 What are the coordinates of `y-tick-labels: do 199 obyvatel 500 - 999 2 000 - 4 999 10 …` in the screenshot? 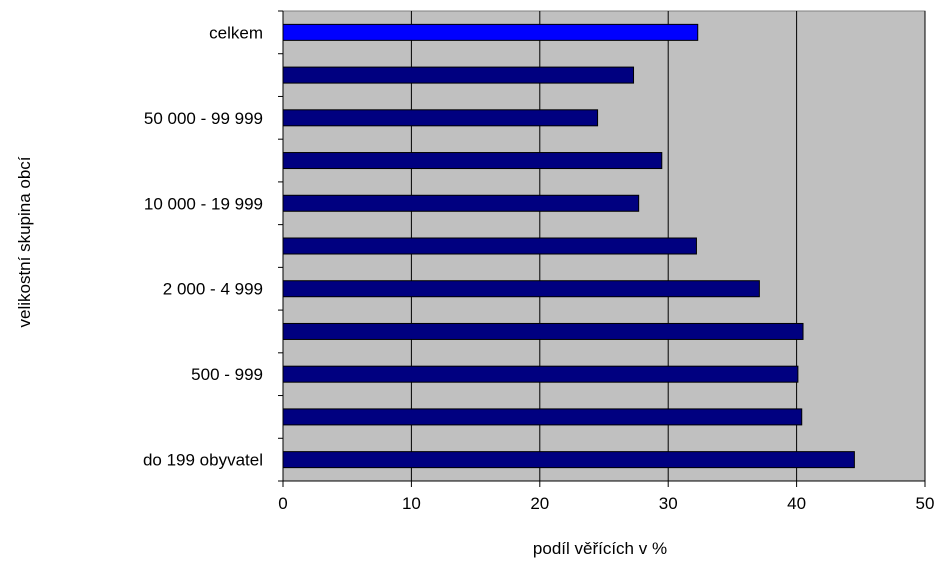 It's located at (203, 246).